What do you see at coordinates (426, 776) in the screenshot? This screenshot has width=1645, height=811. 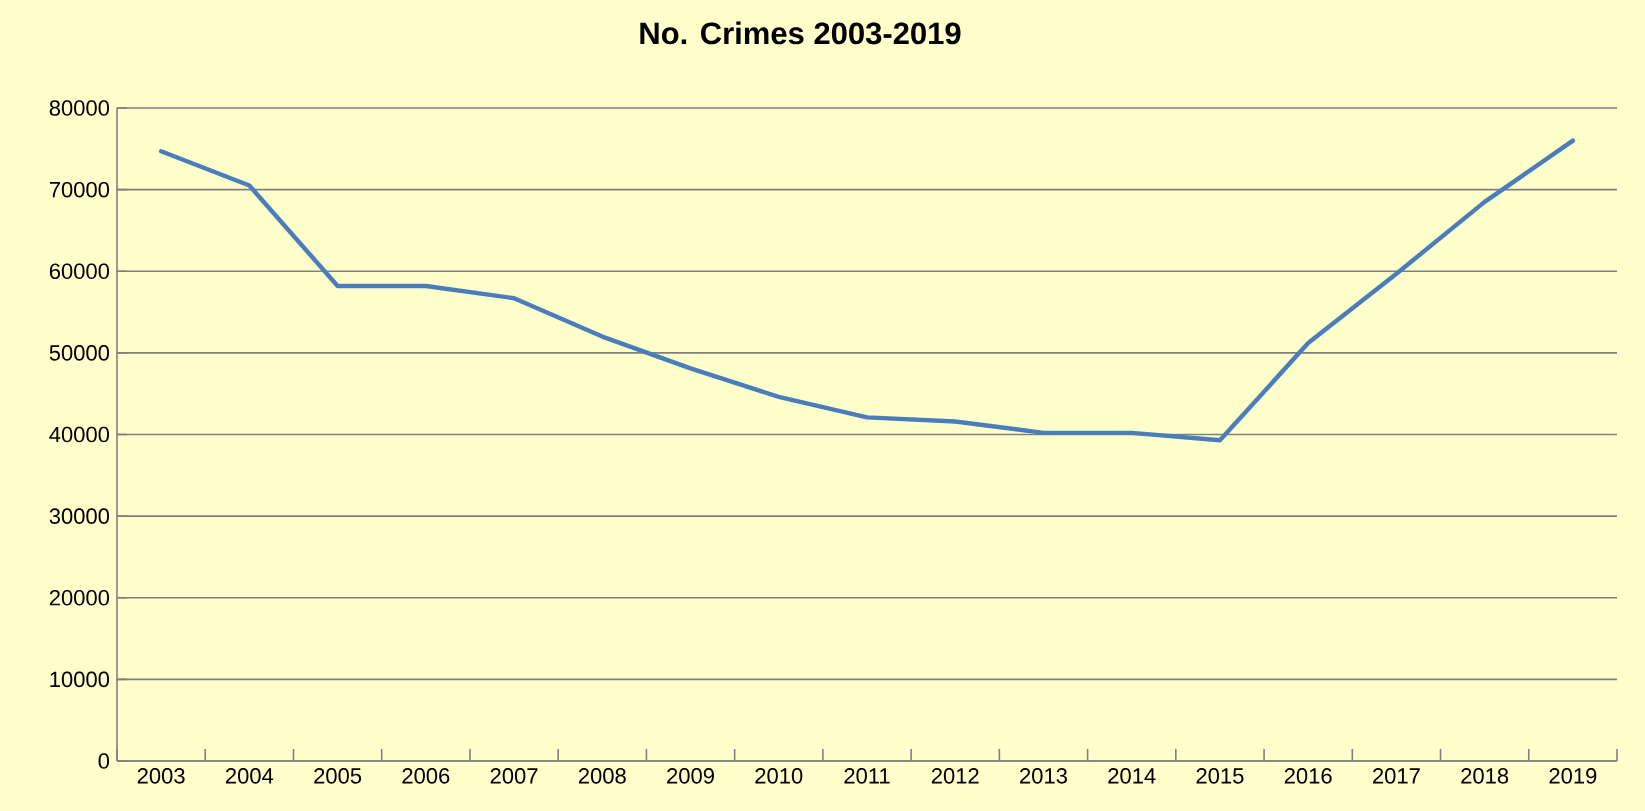 I see `x-tick-label: 2006` at bounding box center [426, 776].